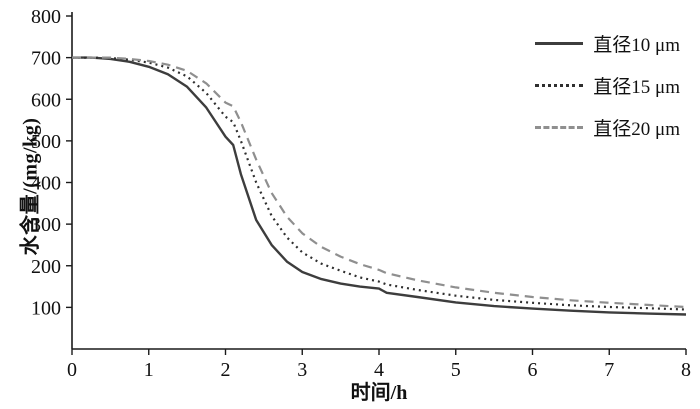 The width and height of the screenshot is (700, 409). Describe the element at coordinates (533, 370) in the screenshot. I see `x-tick-label: 6` at that location.